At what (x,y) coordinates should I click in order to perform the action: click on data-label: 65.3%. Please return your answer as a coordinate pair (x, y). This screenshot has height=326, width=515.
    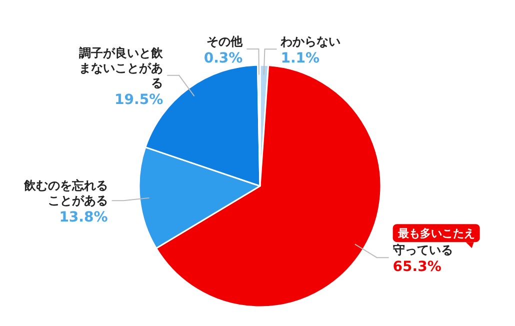
    Looking at the image, I should click on (417, 267).